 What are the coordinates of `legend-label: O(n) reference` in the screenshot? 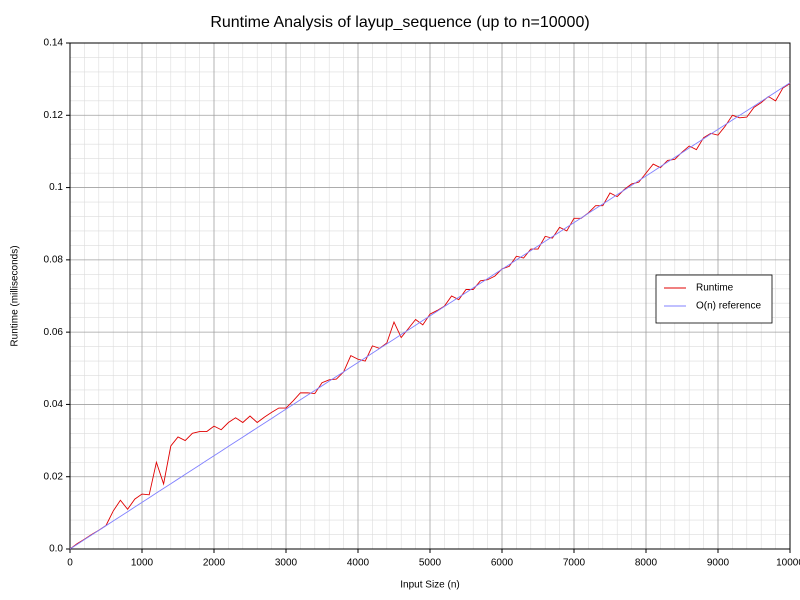 It's located at (728, 306).